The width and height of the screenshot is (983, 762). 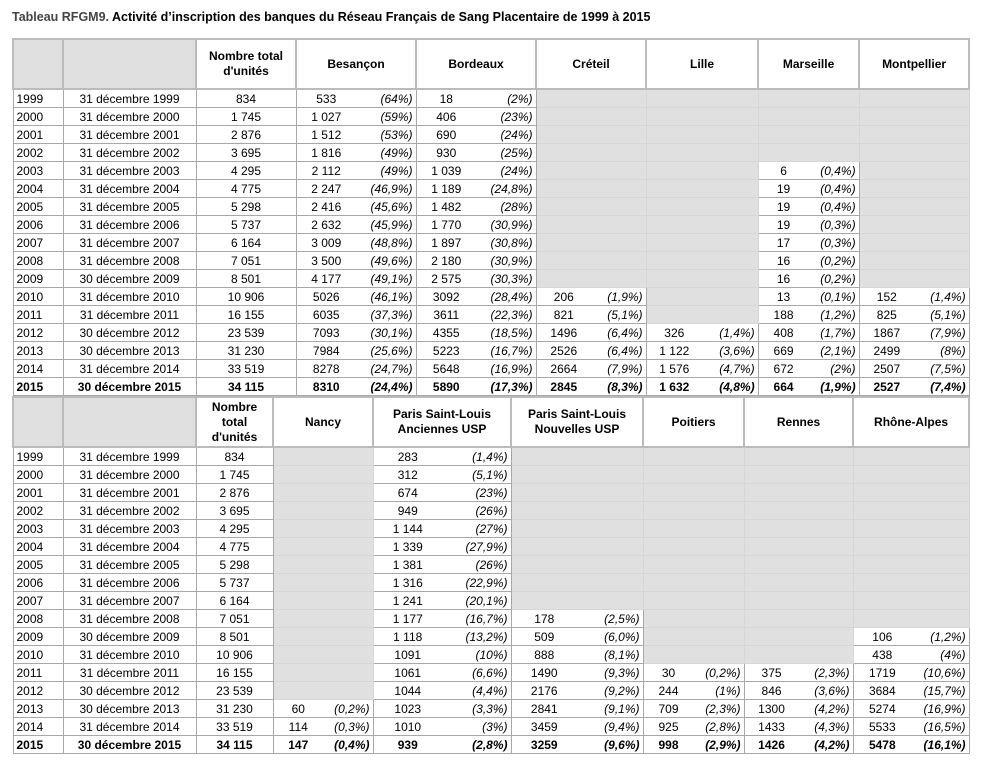 I want to click on date-cell: 31 décembre 2001, so click(x=129, y=492).